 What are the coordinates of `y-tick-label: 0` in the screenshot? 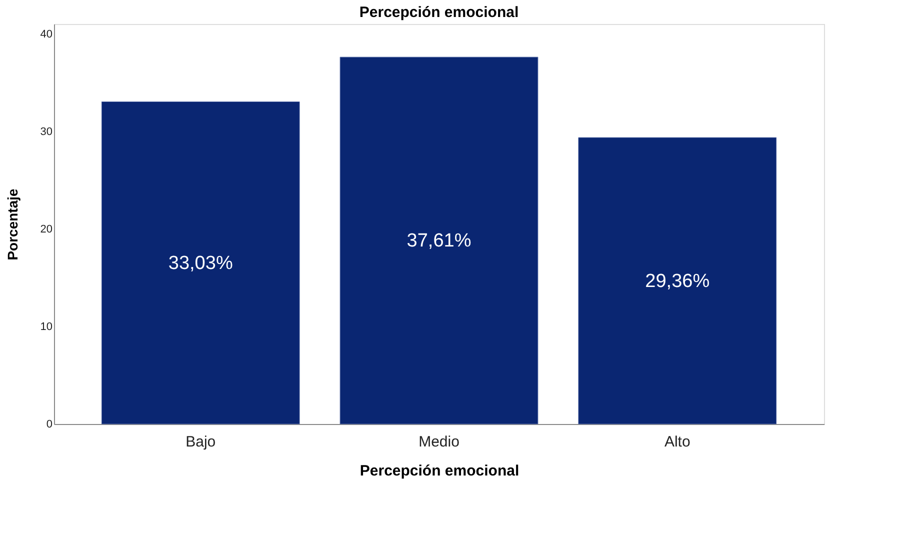 It's located at (49, 424).